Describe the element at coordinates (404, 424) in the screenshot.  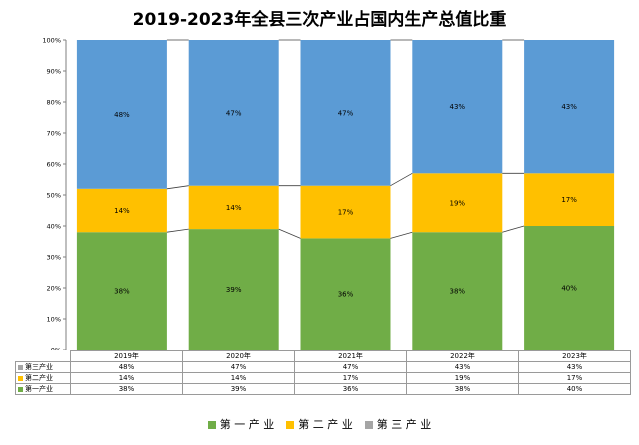
I see `legend-label: 第 三 产 业` at that location.